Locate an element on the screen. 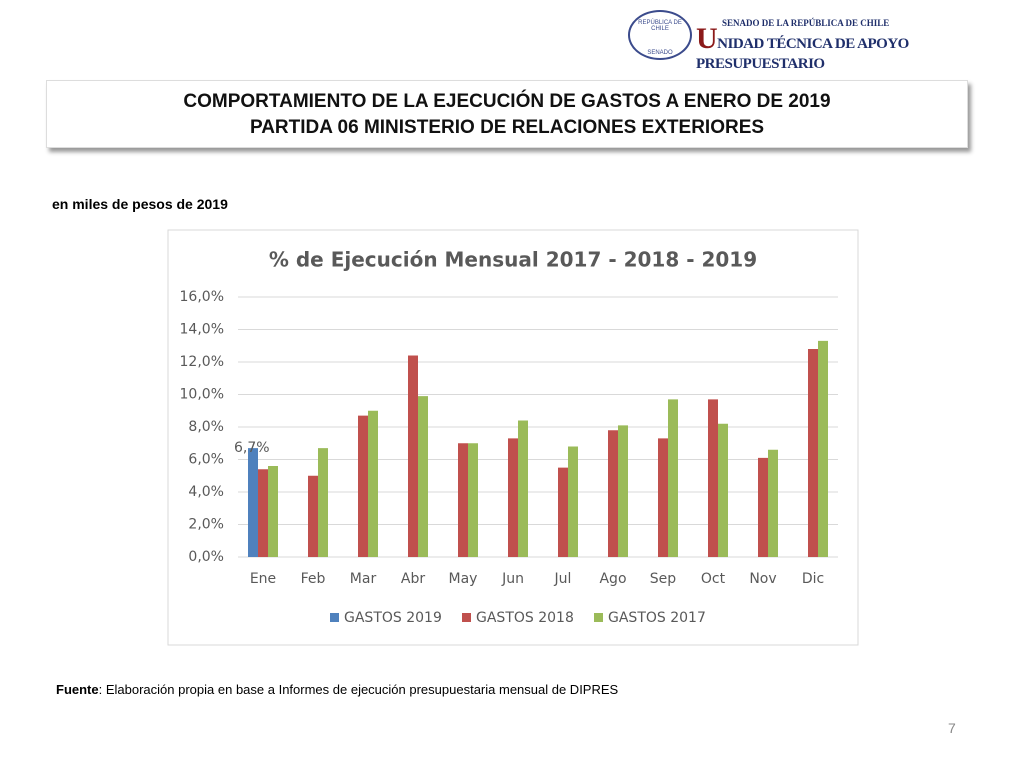 Image resolution: width=1024 pixels, height=768 pixels. seal-bottom: SENADO is located at coordinates (660, 53).